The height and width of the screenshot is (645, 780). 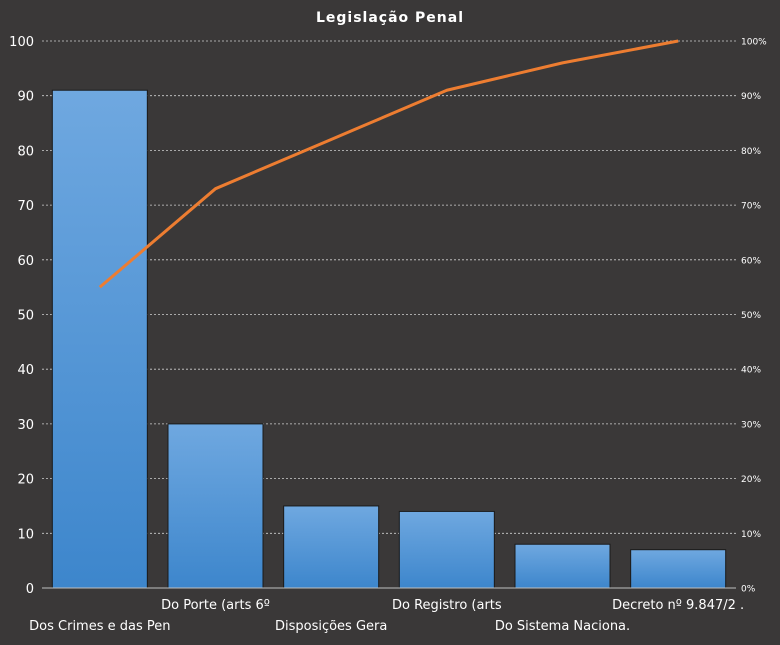 What do you see at coordinates (25, 370) in the screenshot?
I see `y-tick-label: 40` at bounding box center [25, 370].